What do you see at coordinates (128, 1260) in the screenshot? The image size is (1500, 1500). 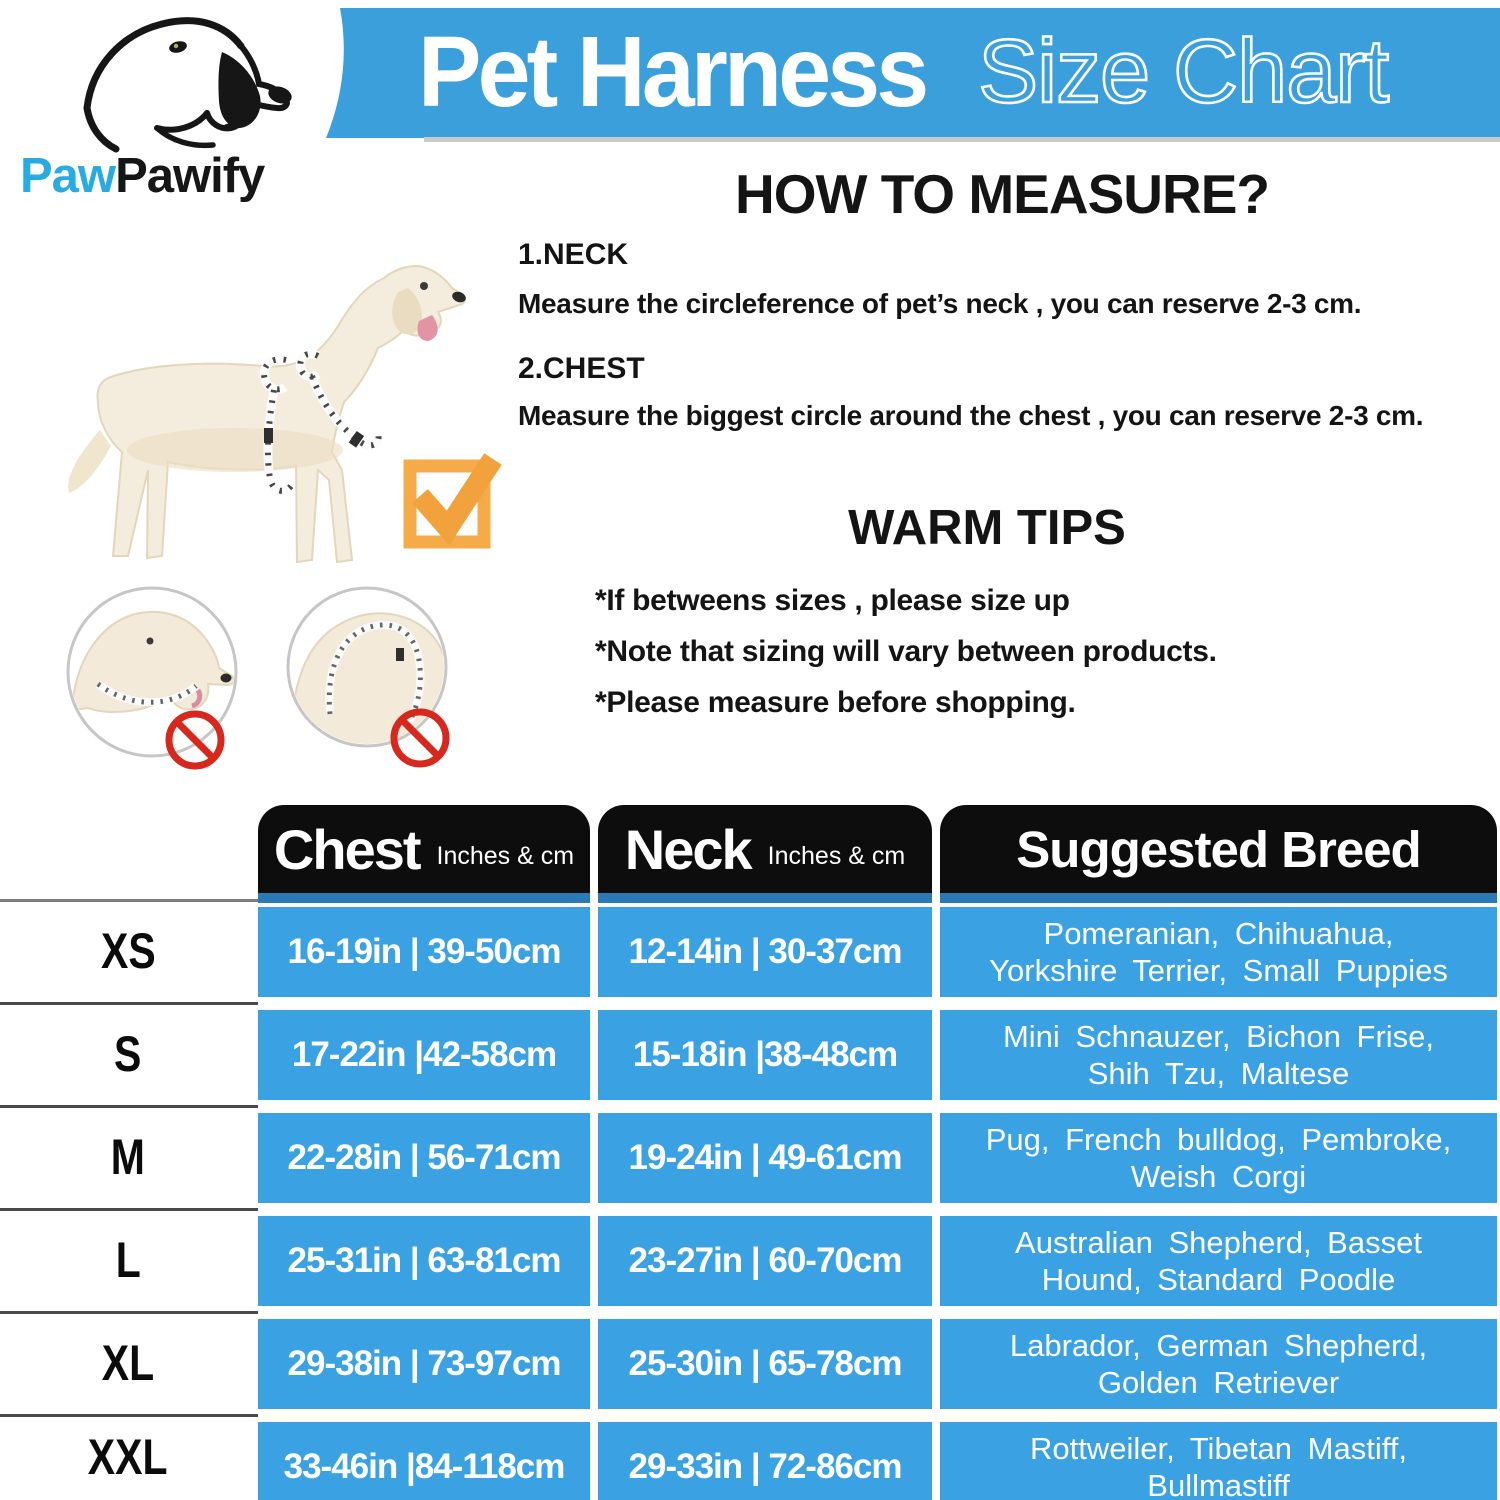 I see `size-label-l: L` at bounding box center [128, 1260].